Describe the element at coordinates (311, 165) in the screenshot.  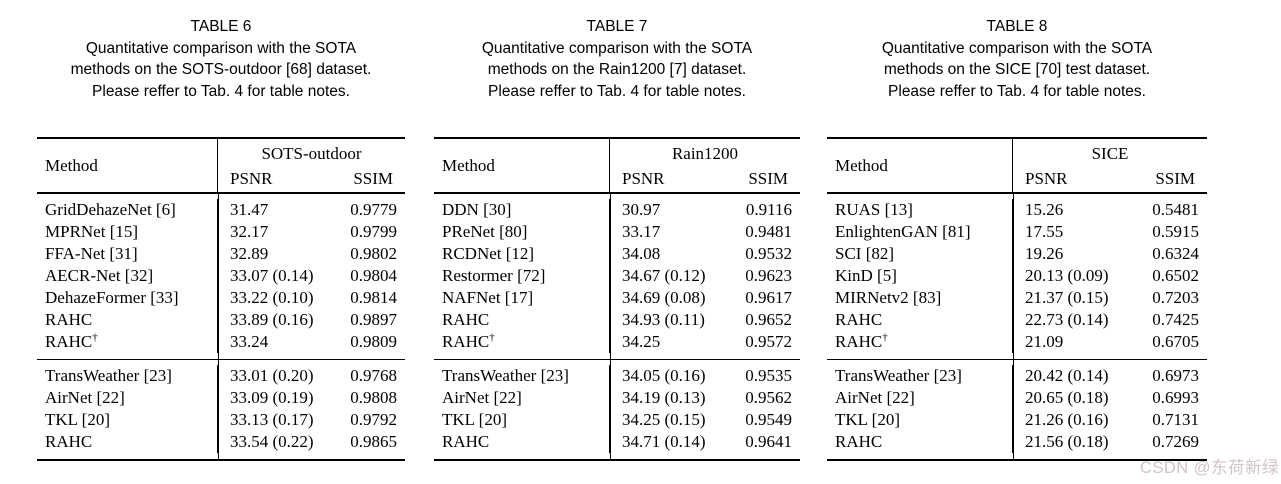
I see `data-column-header: SOTS-outdoor PSNR SSIM` at that location.